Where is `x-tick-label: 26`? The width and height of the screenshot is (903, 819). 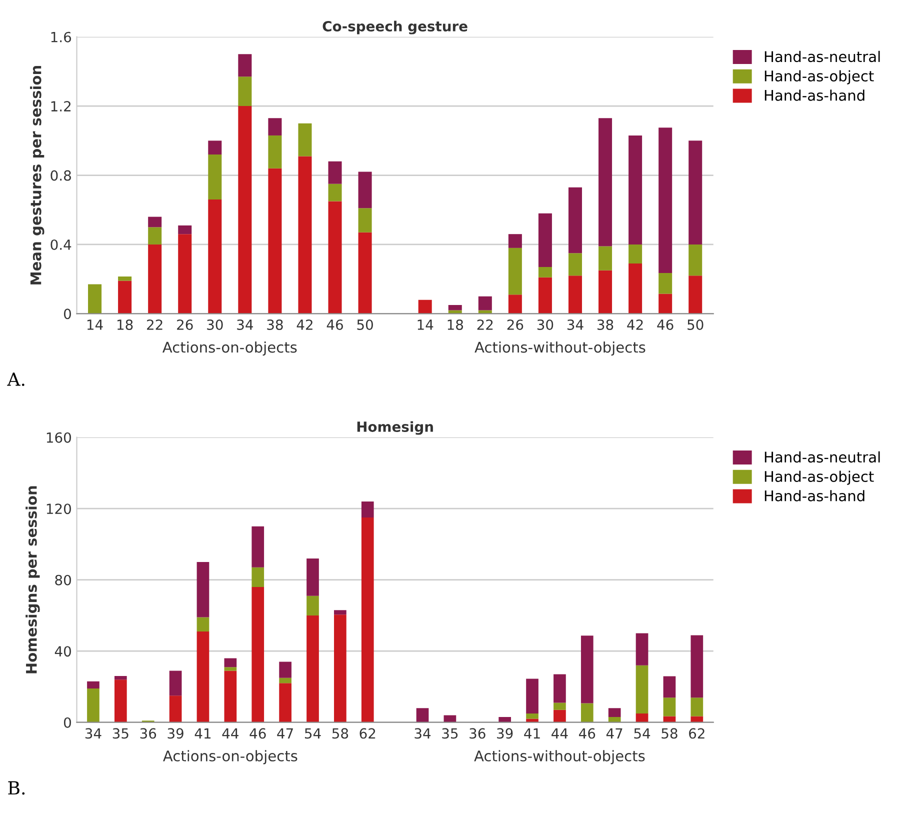 x-tick-label: 26 is located at coordinates (185, 324).